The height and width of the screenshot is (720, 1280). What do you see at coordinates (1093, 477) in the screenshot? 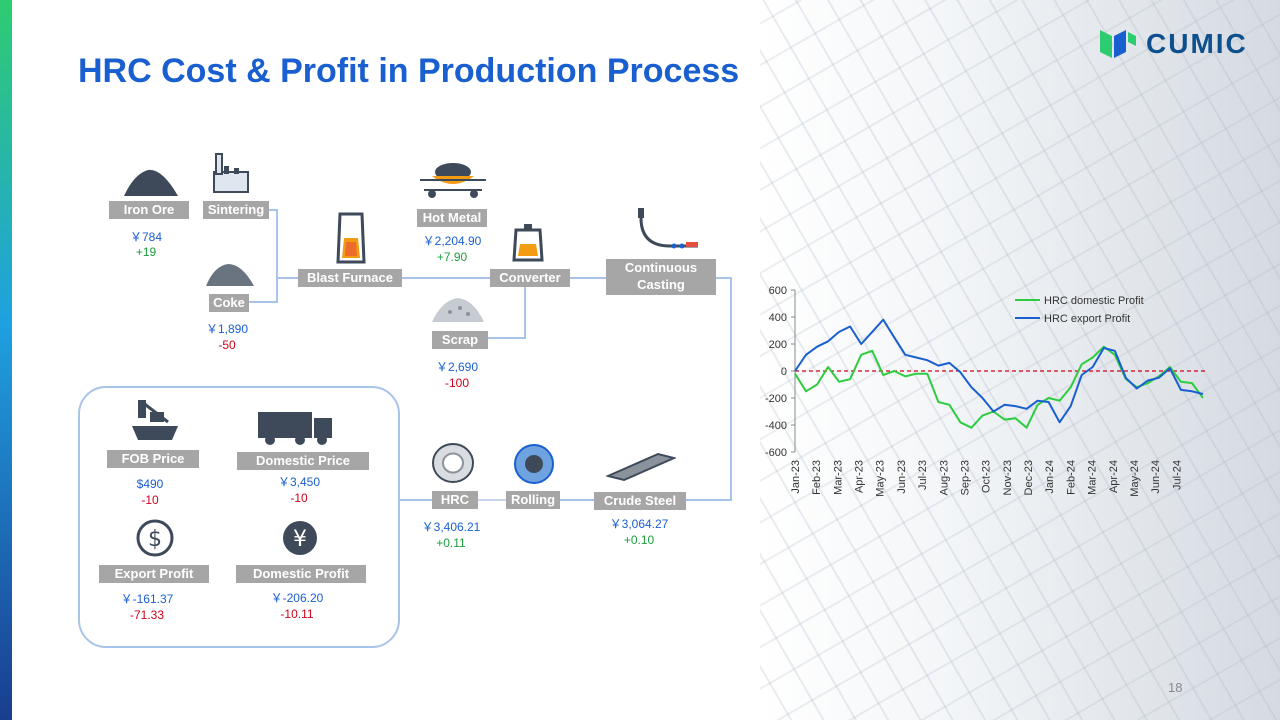
I see `x-tick-label: Mar-24` at bounding box center [1093, 477].